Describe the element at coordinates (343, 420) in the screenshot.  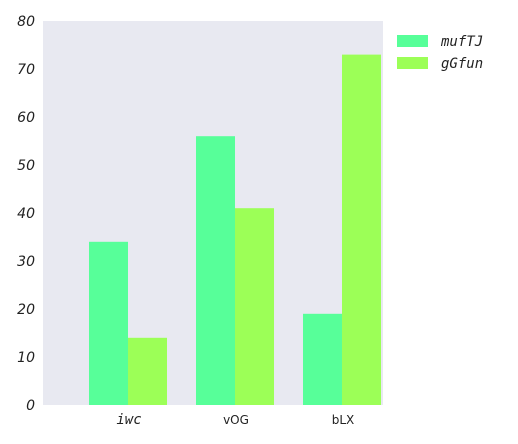
I see `x-tick-label: bLX` at that location.